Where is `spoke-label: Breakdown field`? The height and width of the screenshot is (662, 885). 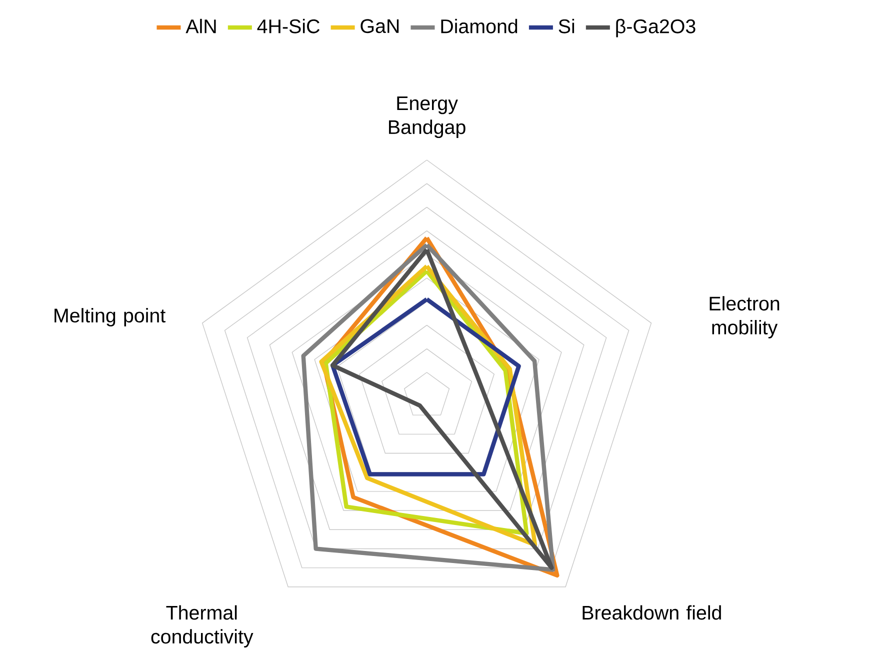 spoke-label: Breakdown field is located at coordinates (651, 612).